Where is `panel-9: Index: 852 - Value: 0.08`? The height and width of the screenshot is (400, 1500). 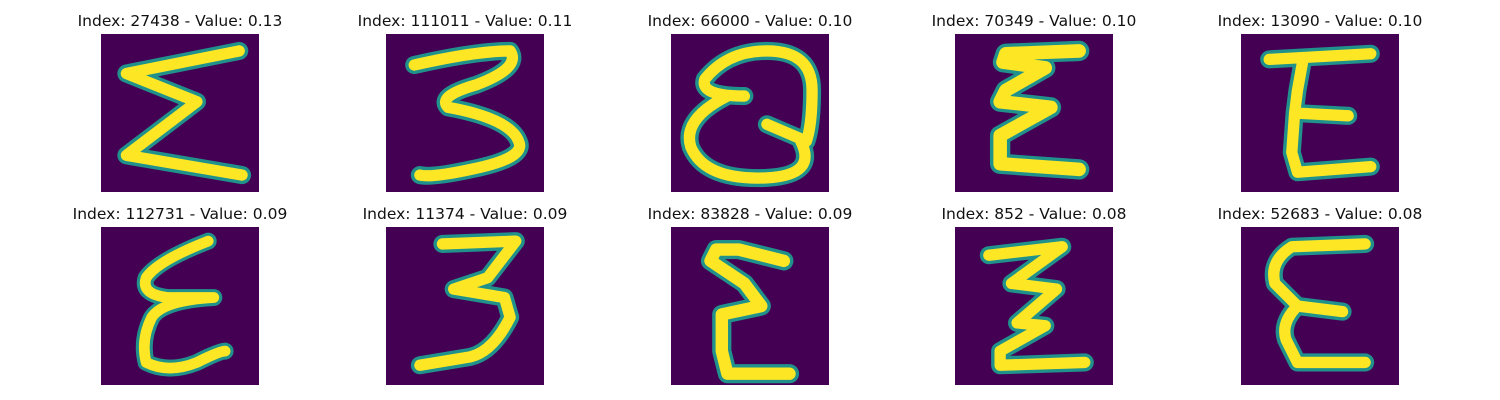 panel-9: Index: 852 - Value: 0.08 is located at coordinates (1034, 288).